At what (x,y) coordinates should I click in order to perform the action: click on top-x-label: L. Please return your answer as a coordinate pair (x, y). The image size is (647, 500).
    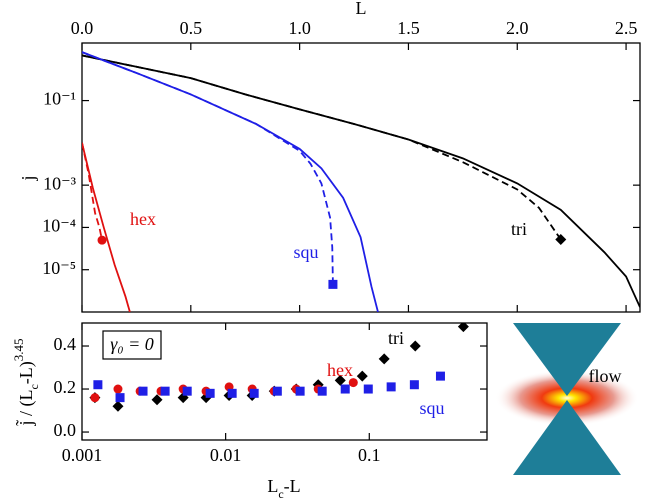
    Looking at the image, I should click on (361, 9).